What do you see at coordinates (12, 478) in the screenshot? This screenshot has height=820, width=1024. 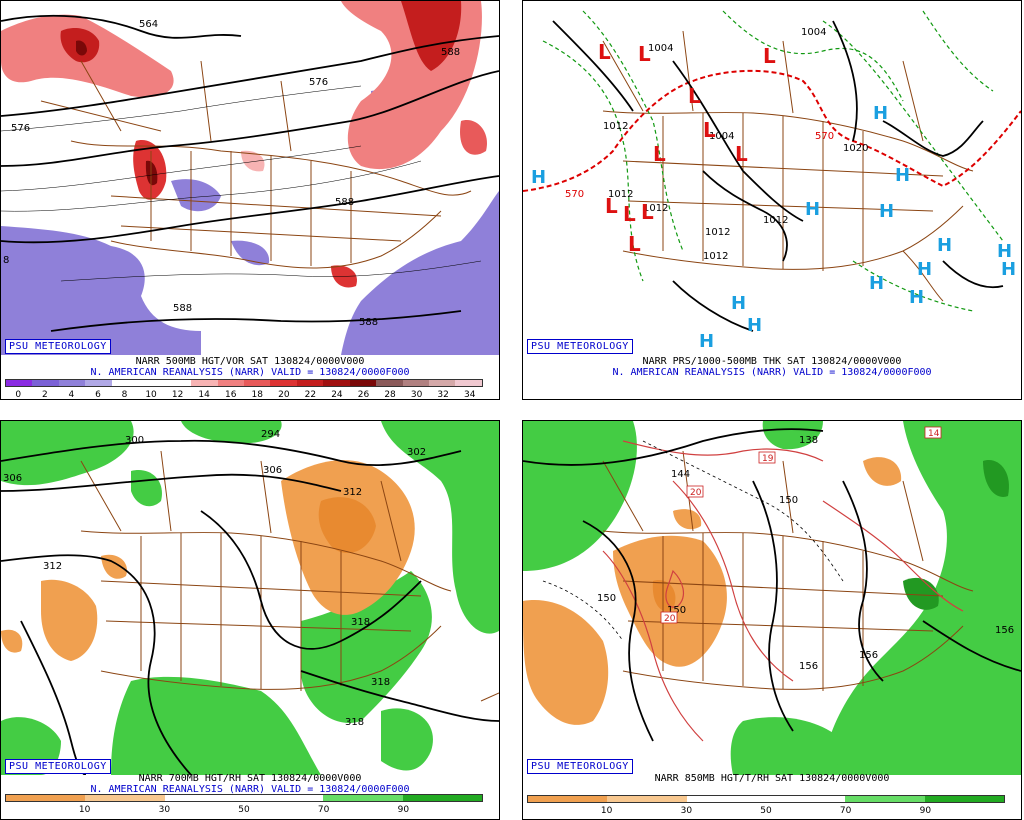 I see `contour-label: 306` at bounding box center [12, 478].